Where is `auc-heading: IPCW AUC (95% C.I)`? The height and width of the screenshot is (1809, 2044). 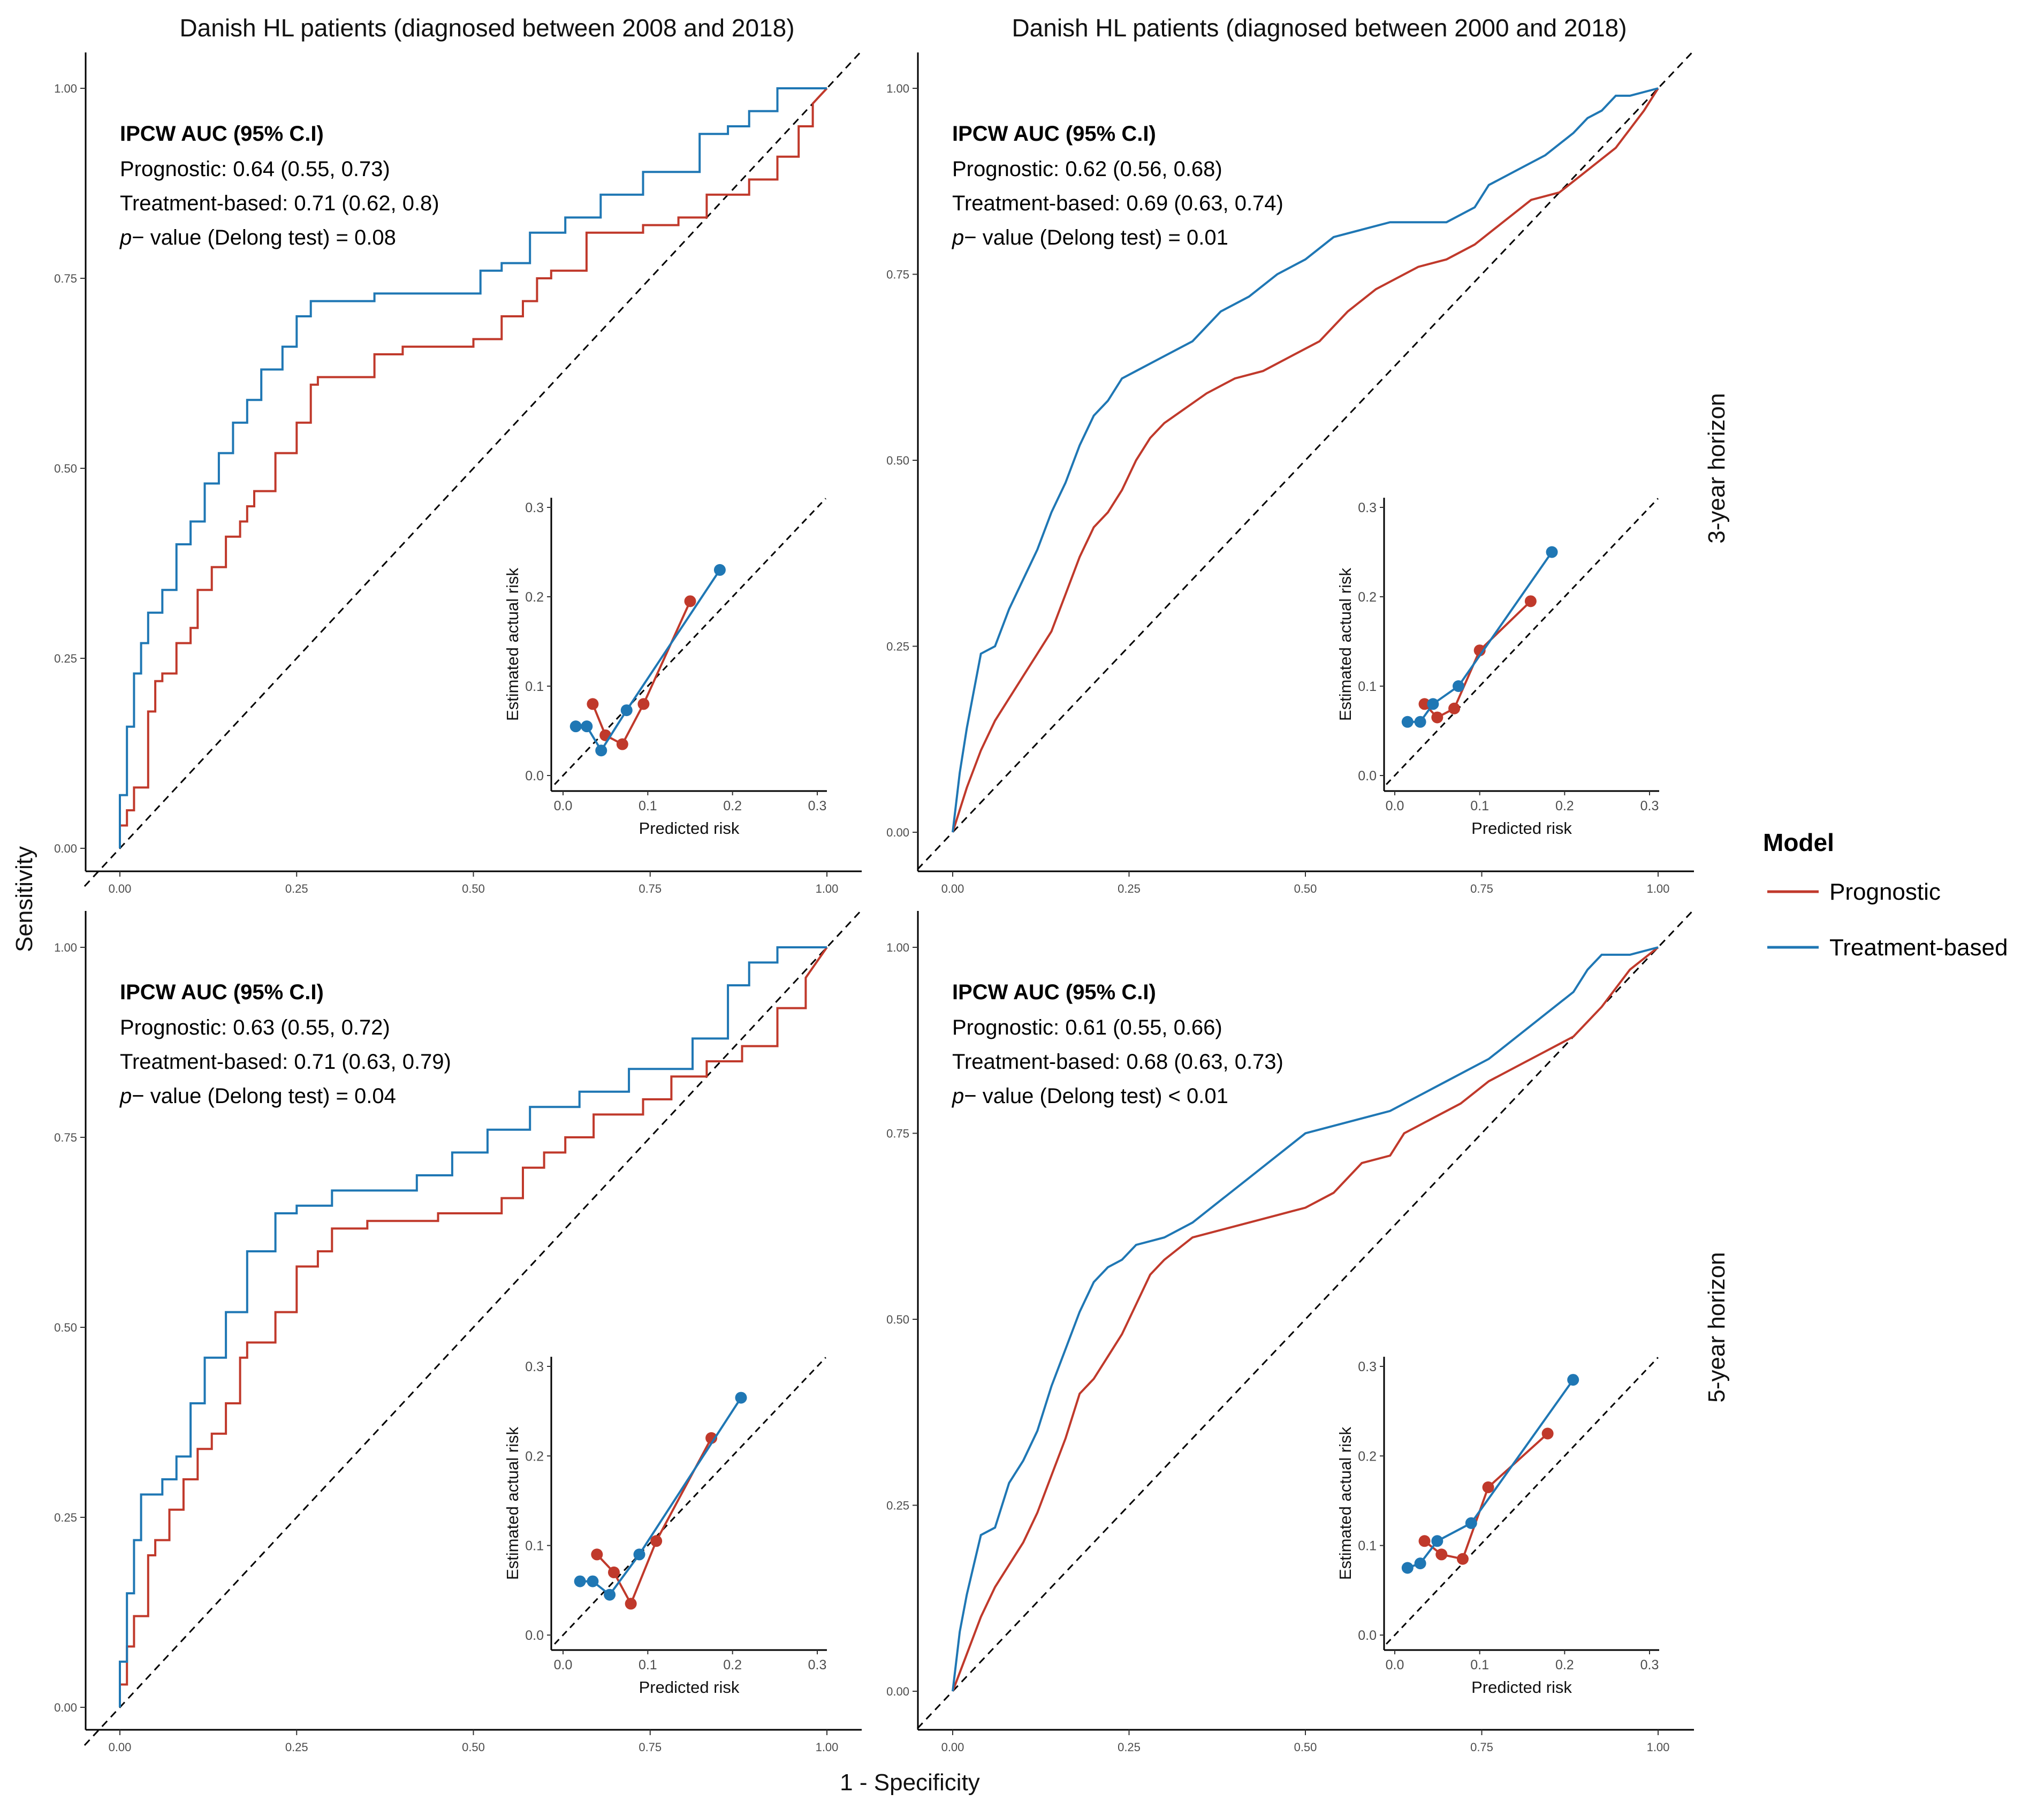 auc-heading: IPCW AUC (95% C.I) is located at coordinates (1054, 992).